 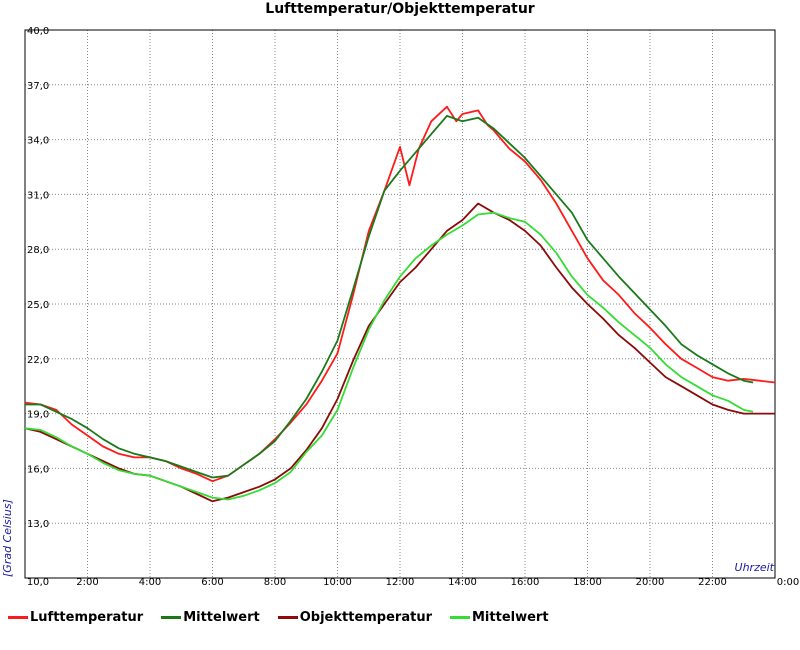 I want to click on legend-item-3: Objekttemperatur, so click(x=354, y=617).